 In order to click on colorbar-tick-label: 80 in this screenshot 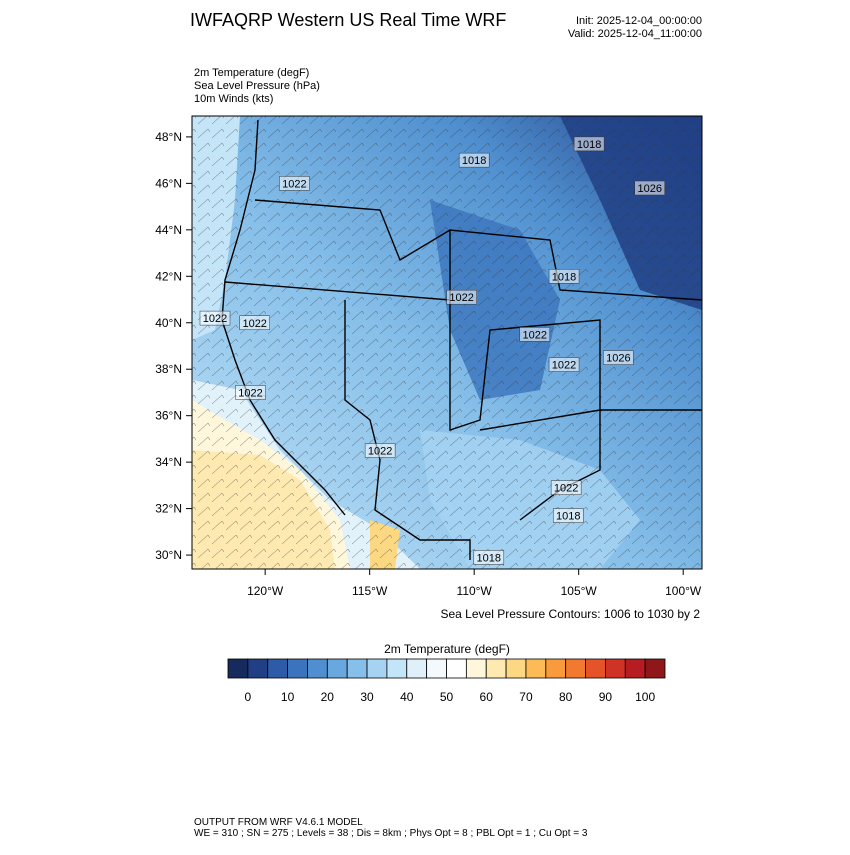, I will do `click(566, 697)`.